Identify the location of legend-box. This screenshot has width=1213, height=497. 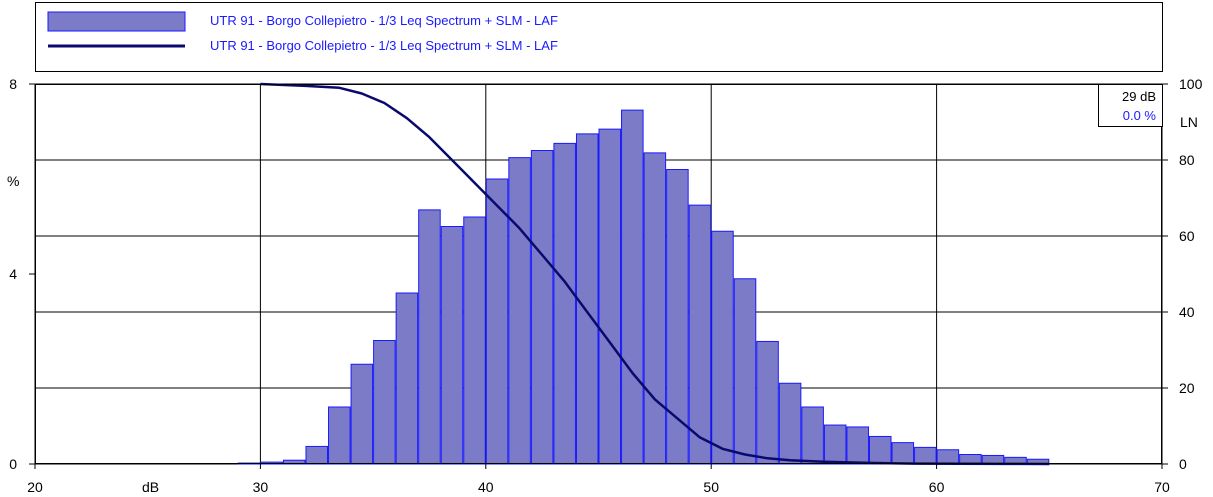
(599, 37).